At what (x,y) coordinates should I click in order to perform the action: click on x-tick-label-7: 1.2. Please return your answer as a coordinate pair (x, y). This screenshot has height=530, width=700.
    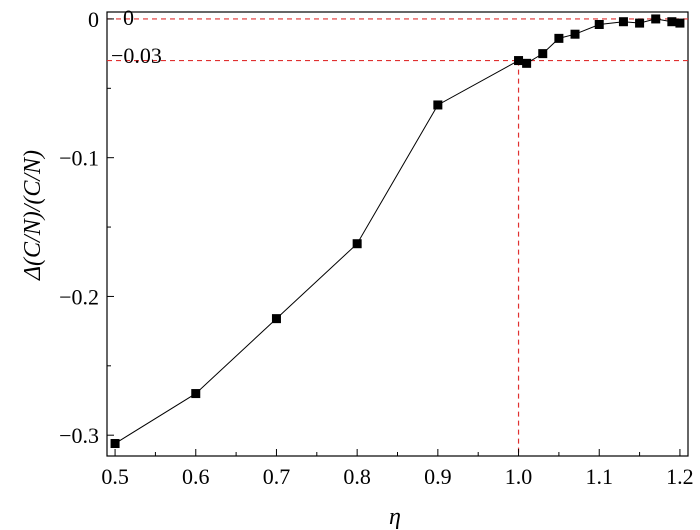
    Looking at the image, I should click on (680, 476).